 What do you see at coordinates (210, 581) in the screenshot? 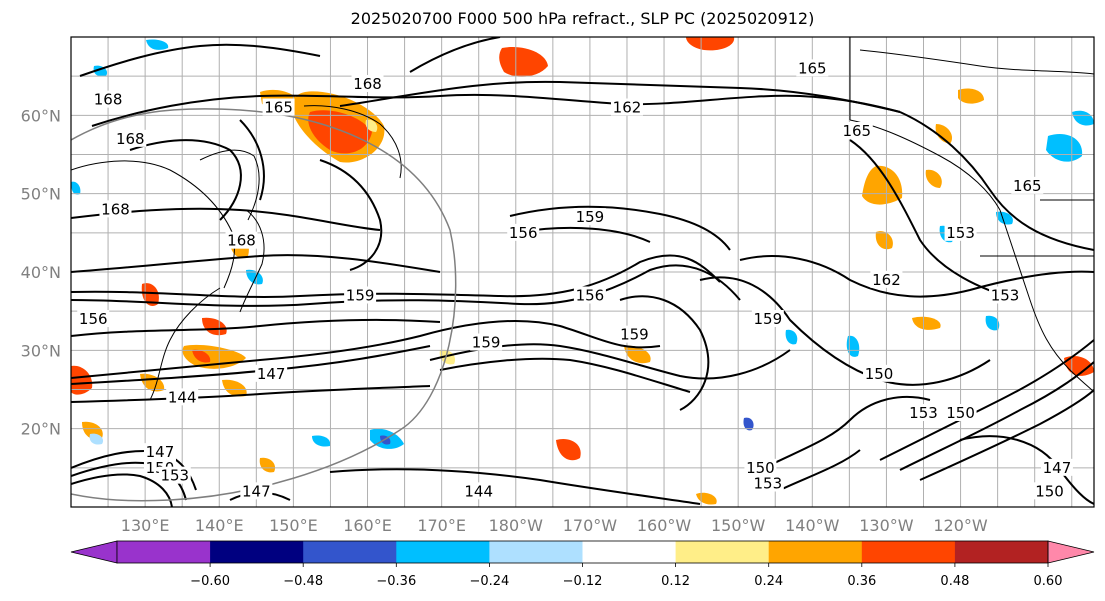
I see `colorbar-tick-label: −0.60` at bounding box center [210, 581].